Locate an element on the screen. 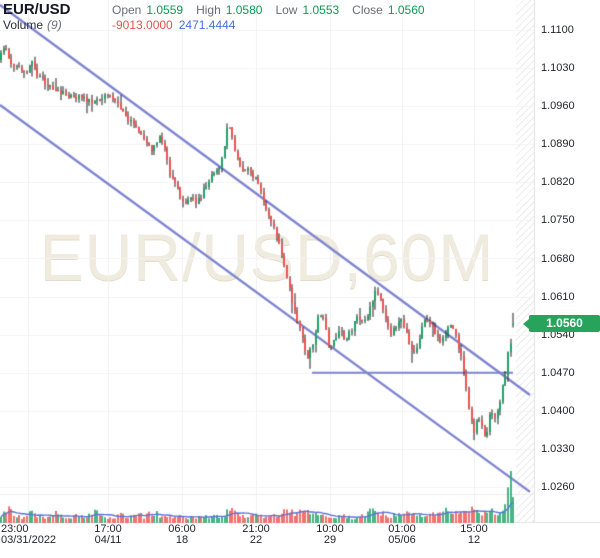 This screenshot has height=558, width=600. open-value: 1.0559 is located at coordinates (165, 10).